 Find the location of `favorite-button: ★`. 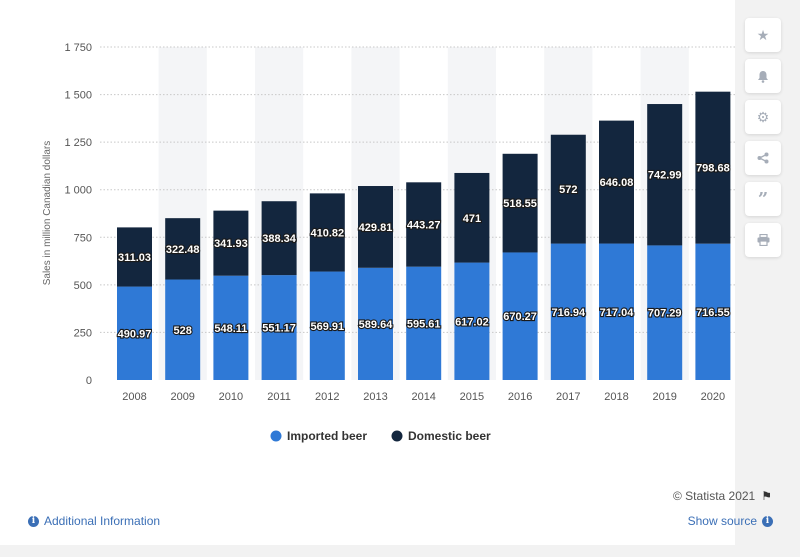

favorite-button: ★ is located at coordinates (763, 35).